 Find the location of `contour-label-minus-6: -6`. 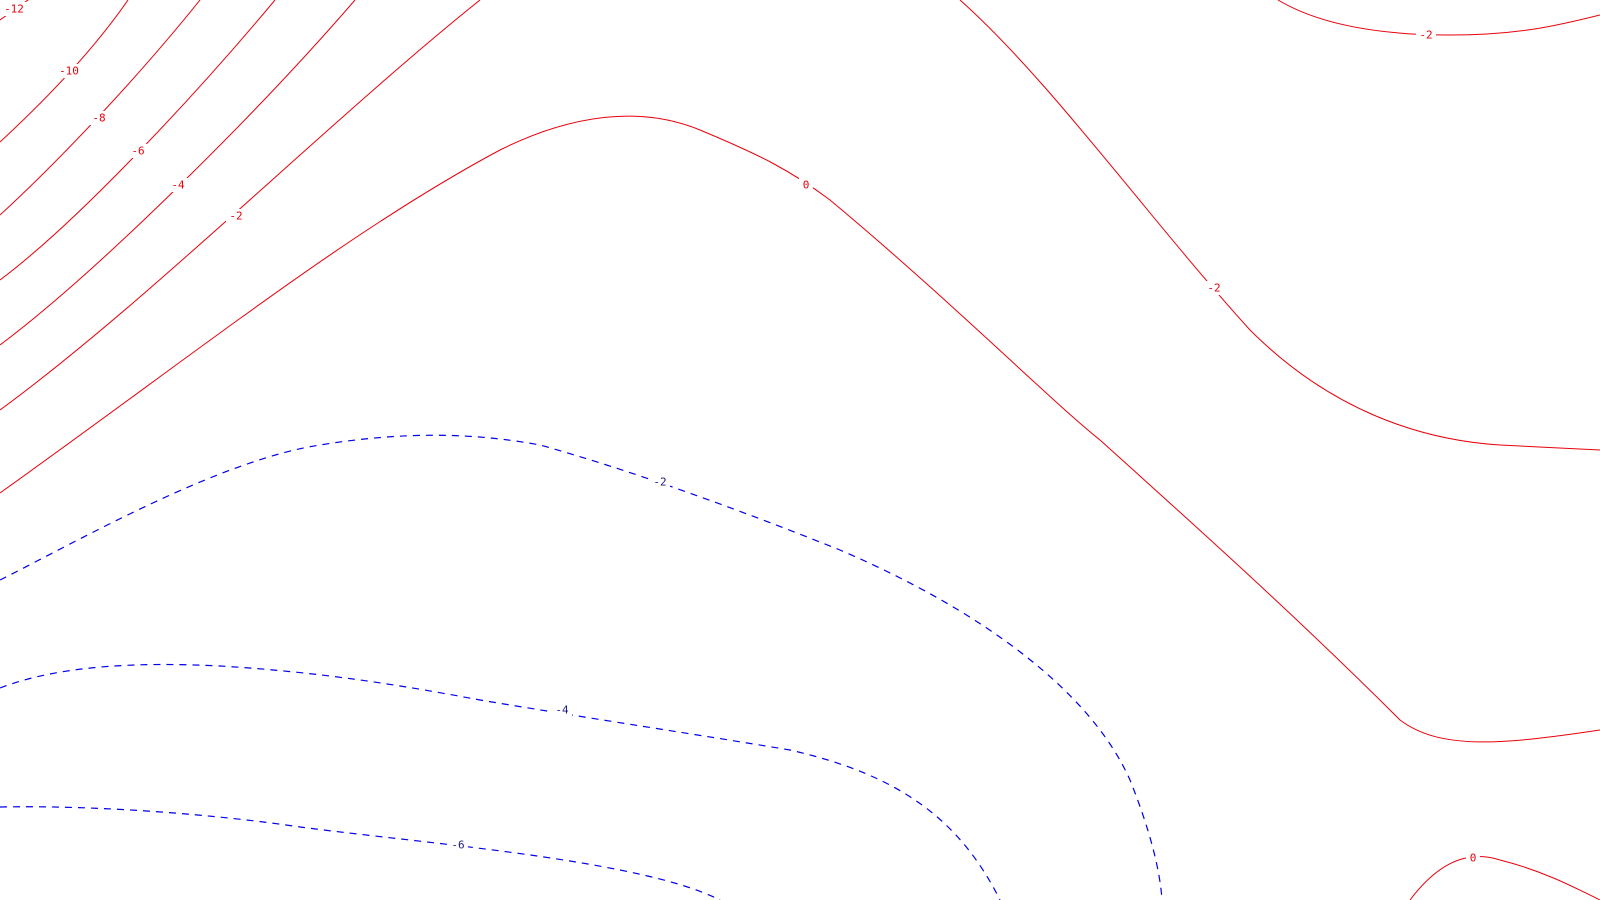

contour-label-minus-6: -6 is located at coordinates (137, 151).